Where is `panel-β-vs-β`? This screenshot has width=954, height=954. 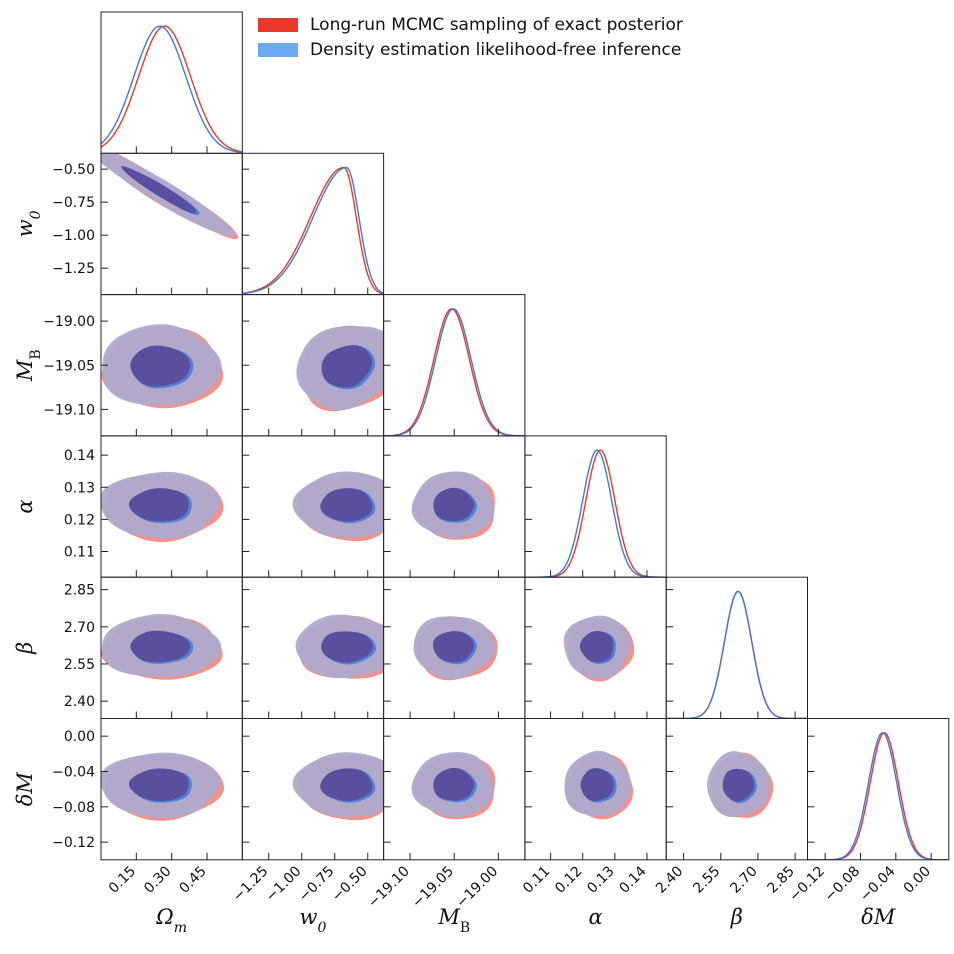 panel-β-vs-β is located at coordinates (737, 648).